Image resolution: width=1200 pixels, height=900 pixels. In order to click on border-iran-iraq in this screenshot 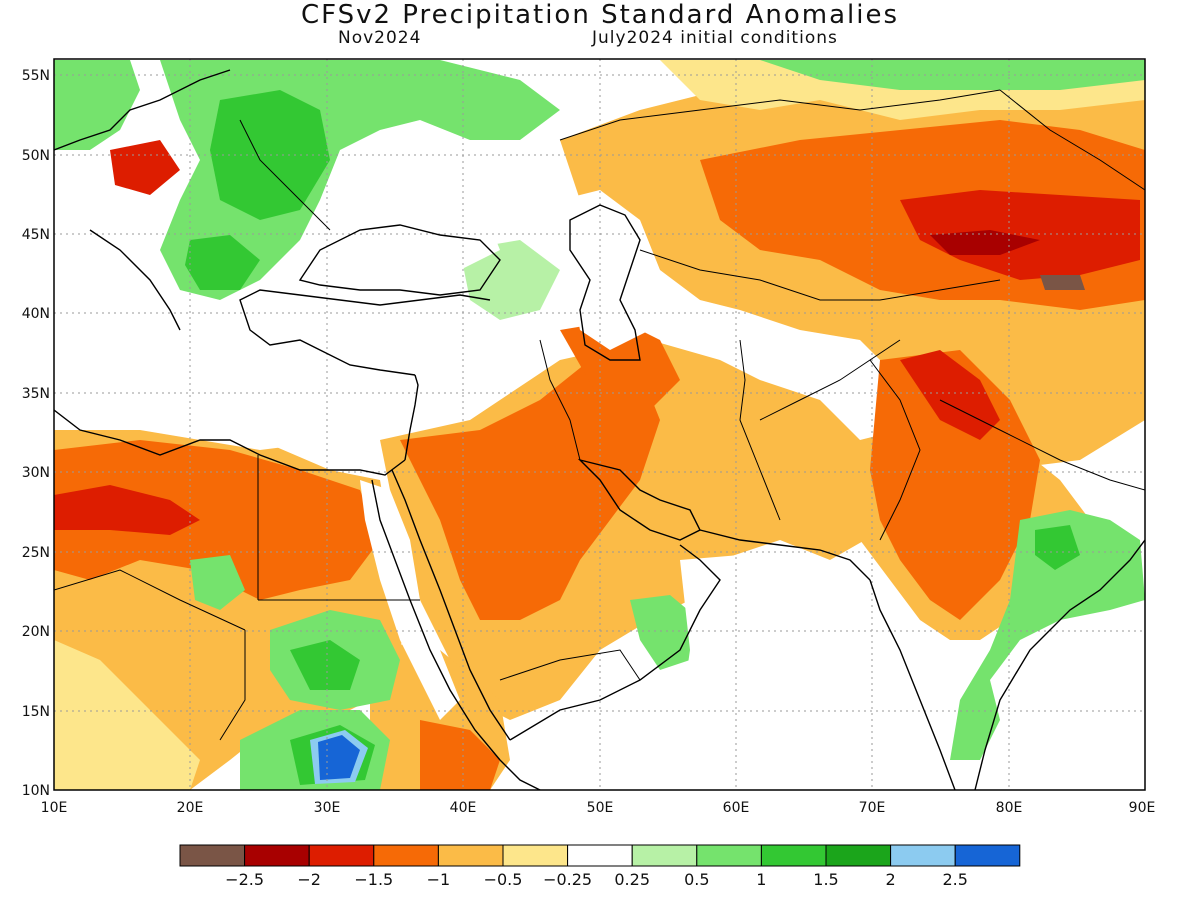, I will do `click(560, 400)`.